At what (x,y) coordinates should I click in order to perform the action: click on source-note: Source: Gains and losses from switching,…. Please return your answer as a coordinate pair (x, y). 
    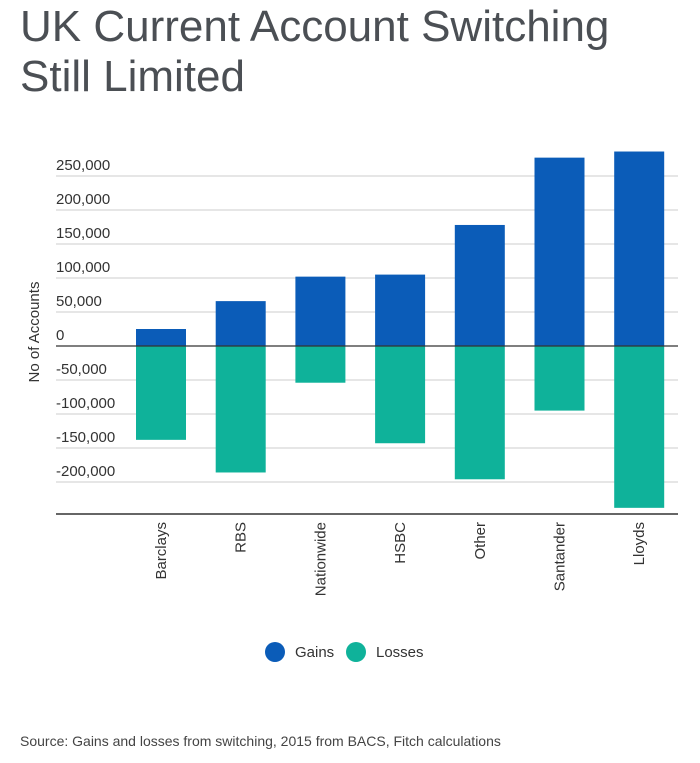
    Looking at the image, I should click on (260, 741).